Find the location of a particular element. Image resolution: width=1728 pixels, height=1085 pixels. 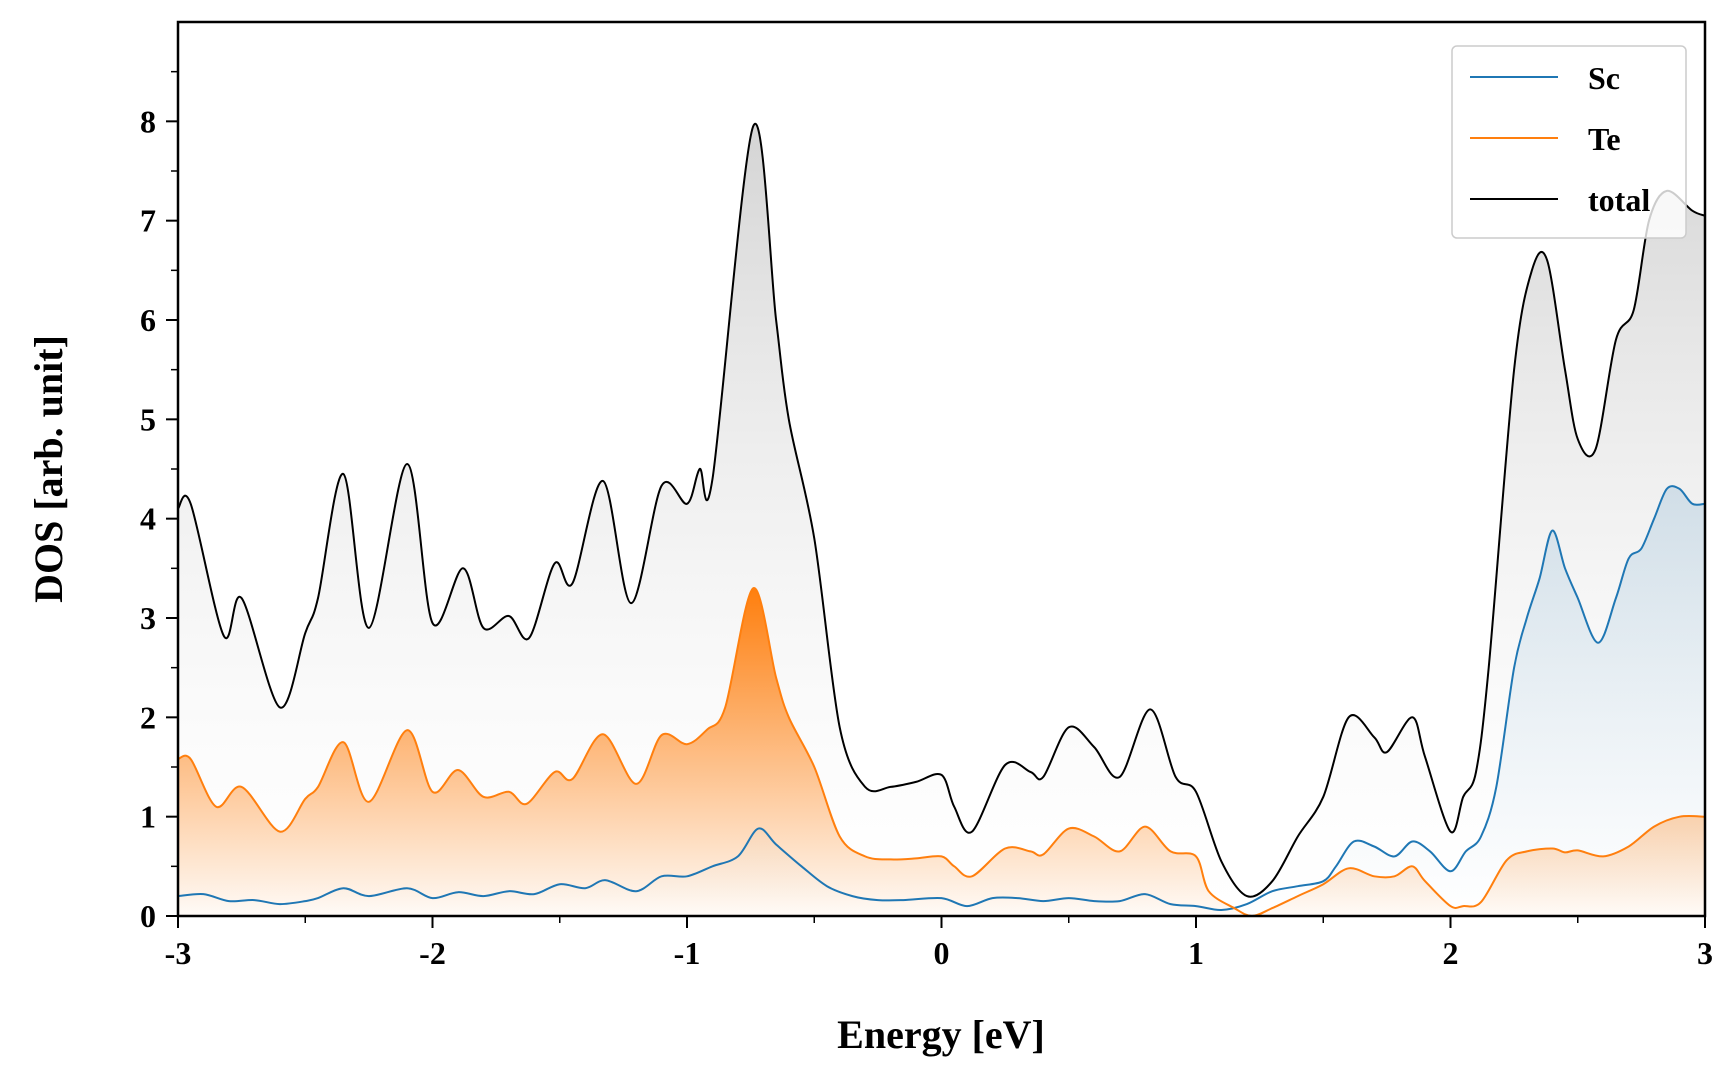

x-axis-ticks: -3 -2 -1 0 1 2 3 is located at coordinates (939, 943).